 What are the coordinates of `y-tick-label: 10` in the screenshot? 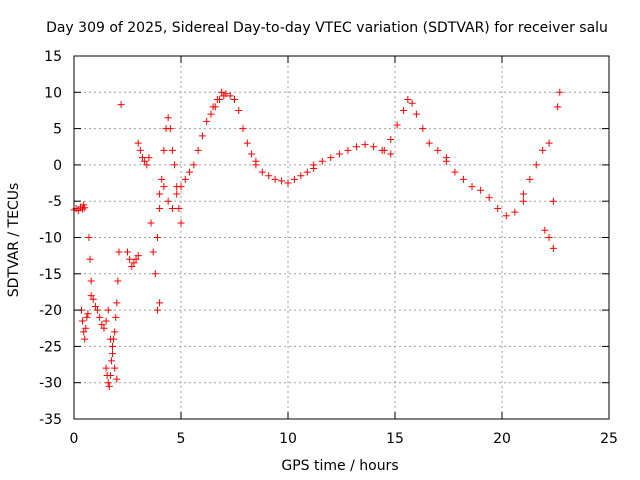 It's located at (53, 93).